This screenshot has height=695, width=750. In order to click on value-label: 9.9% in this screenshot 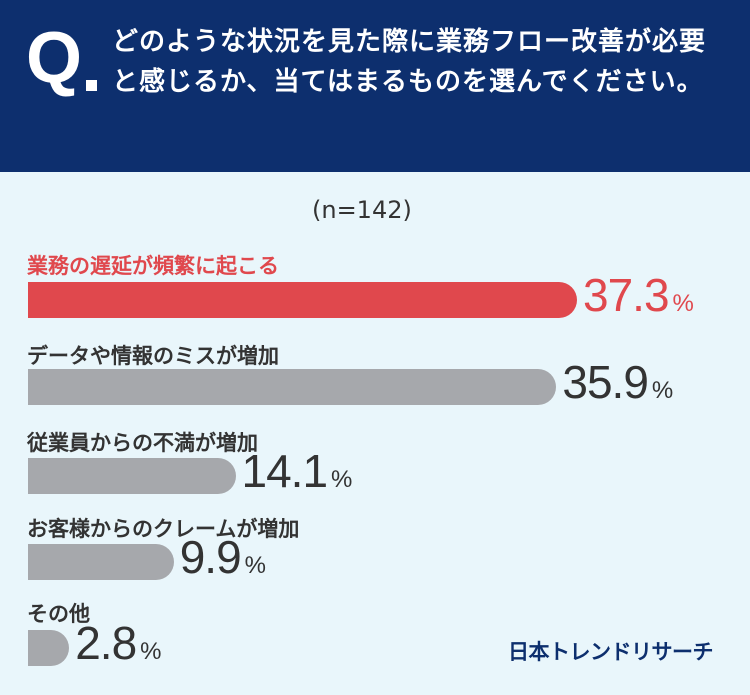, I will do `click(223, 557)`.